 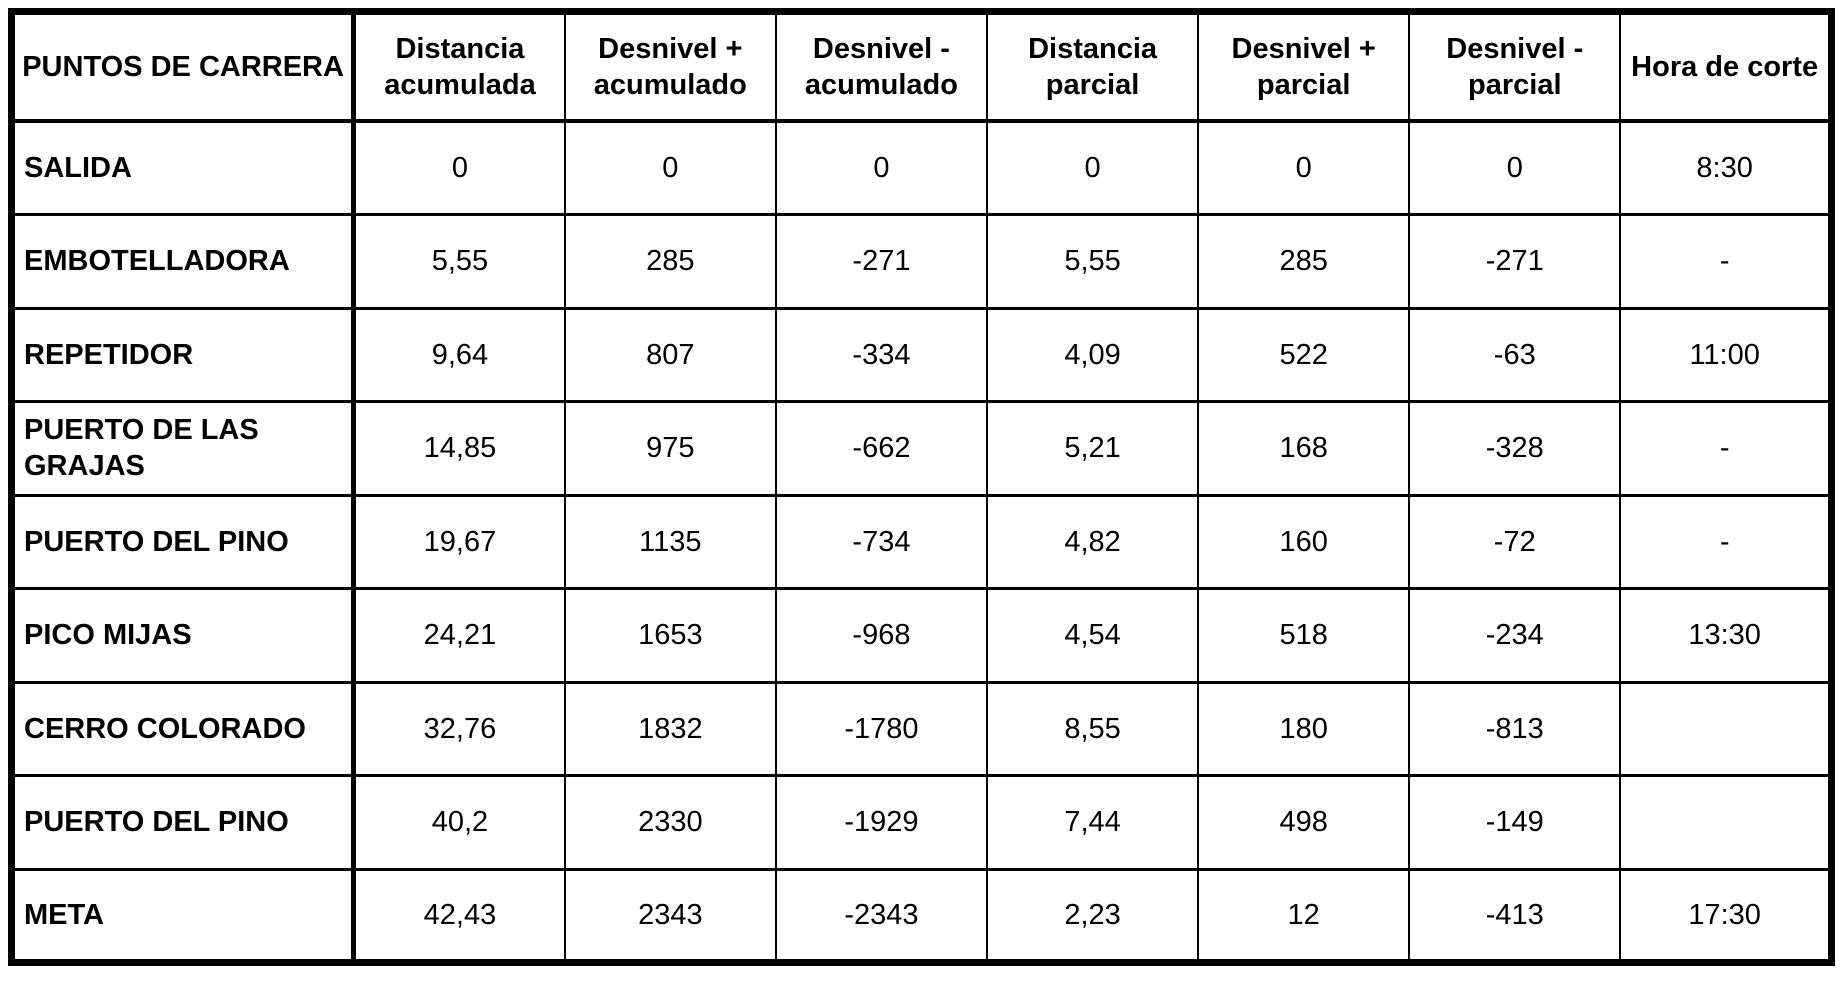 What do you see at coordinates (1304, 167) in the screenshot?
I see `cell-desnivel-pos-parcial: 0` at bounding box center [1304, 167].